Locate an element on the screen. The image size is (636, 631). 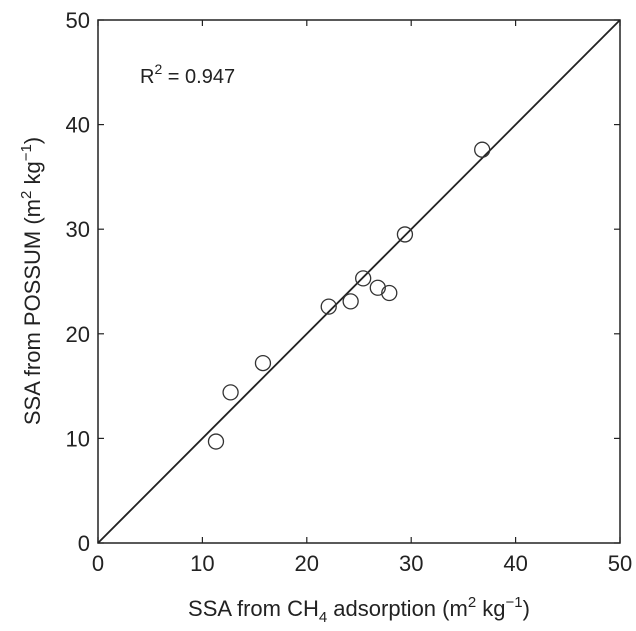
x-tick-label: 40 is located at coordinates (515, 563).